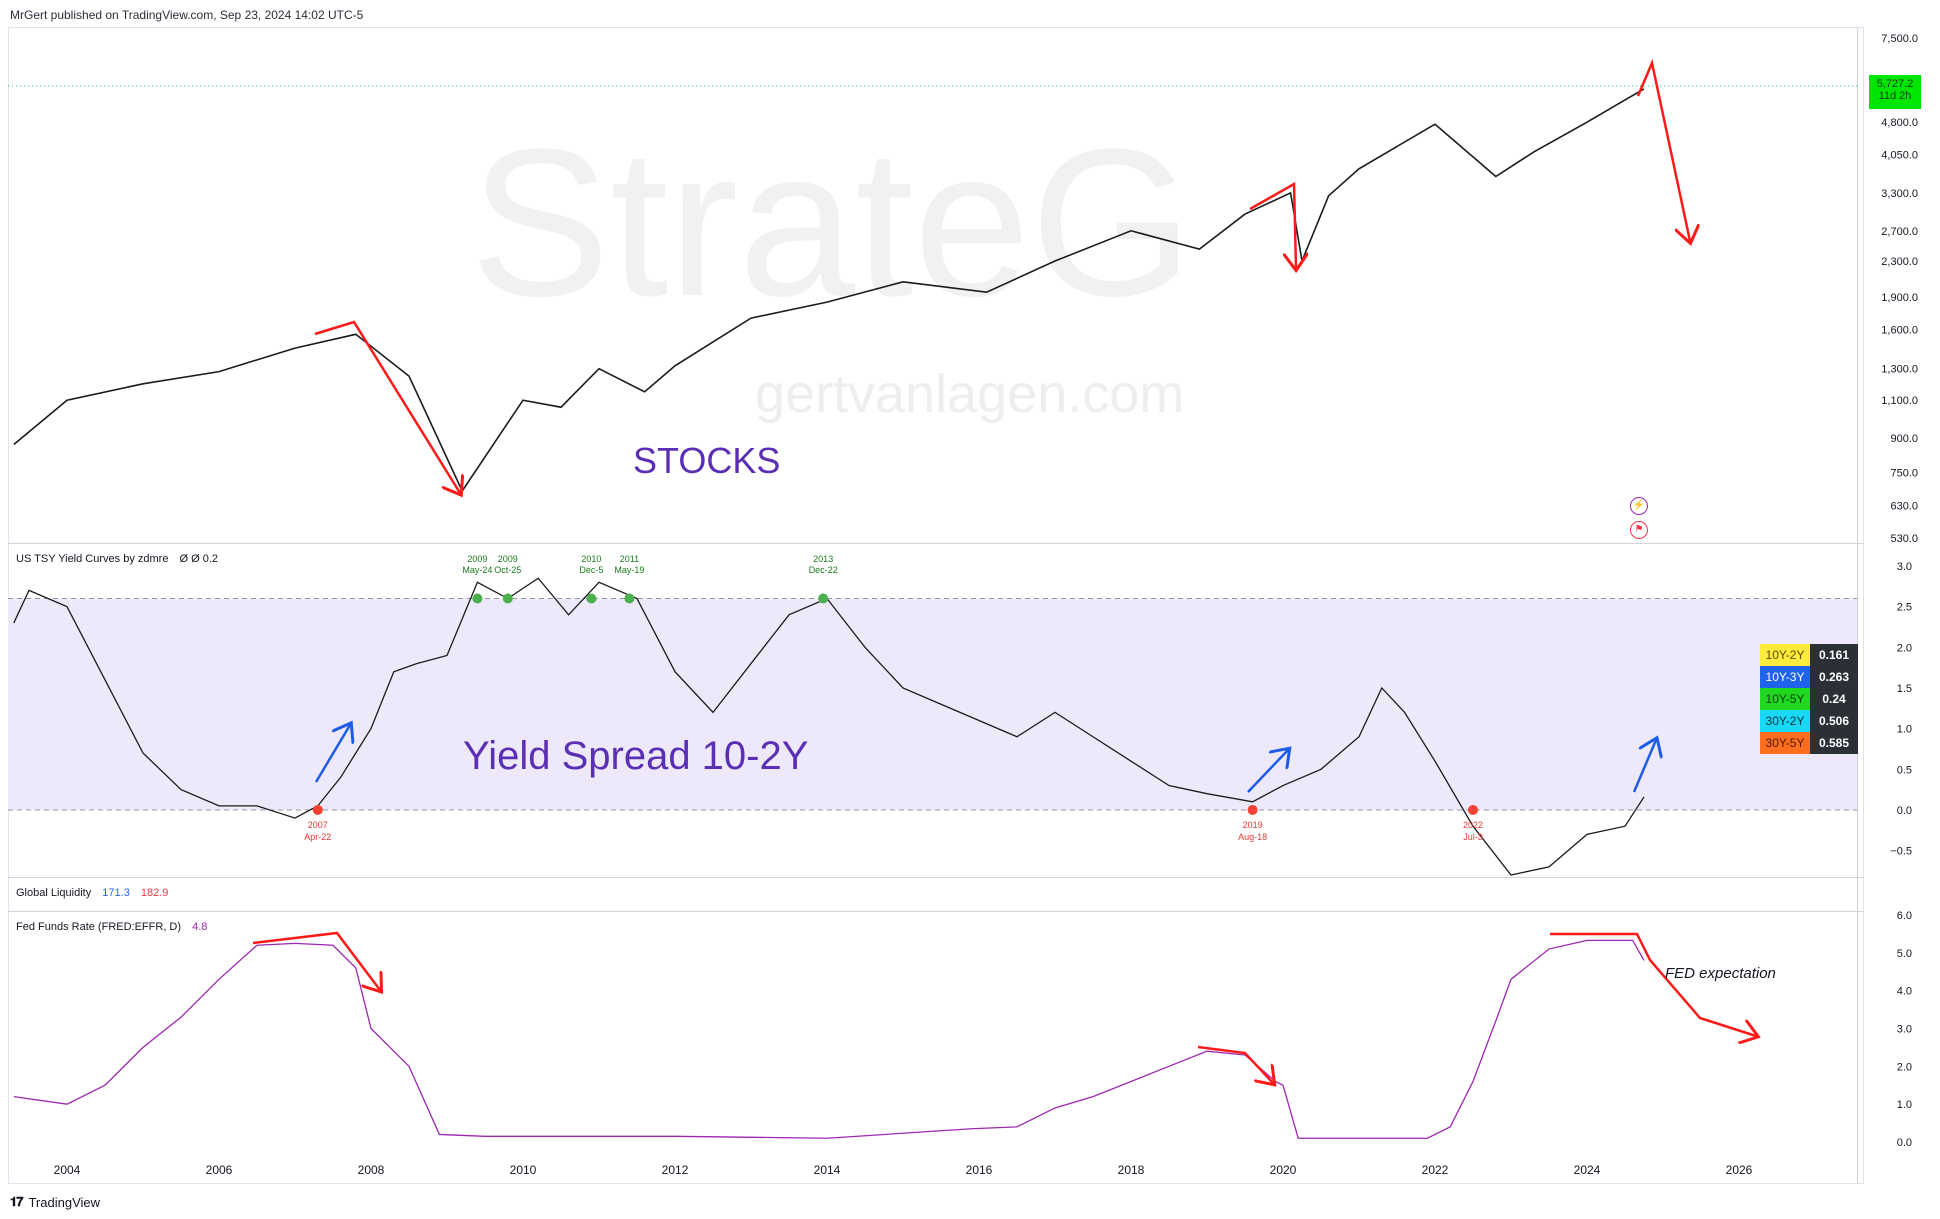 This screenshot has height=1219, width=1940. Describe the element at coordinates (316, 960) in the screenshot. I see `fed-cut-2007-arrow` at that location.